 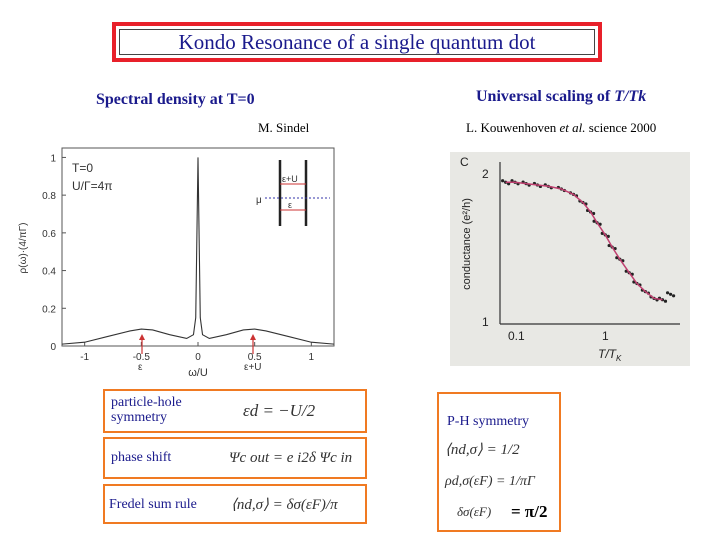 What do you see at coordinates (53, 347) in the screenshot?
I see `y-tick-label: 0` at bounding box center [53, 347].